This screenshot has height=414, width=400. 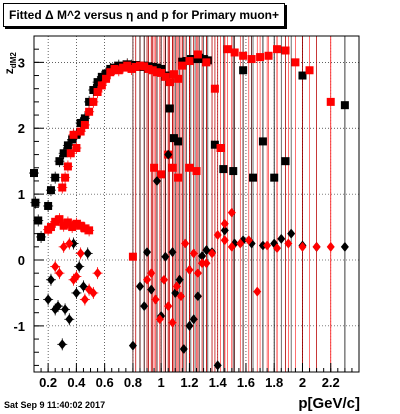 What do you see at coordinates (21, 62) in the screenshot?
I see `y-tick-label: 3` at bounding box center [21, 62].